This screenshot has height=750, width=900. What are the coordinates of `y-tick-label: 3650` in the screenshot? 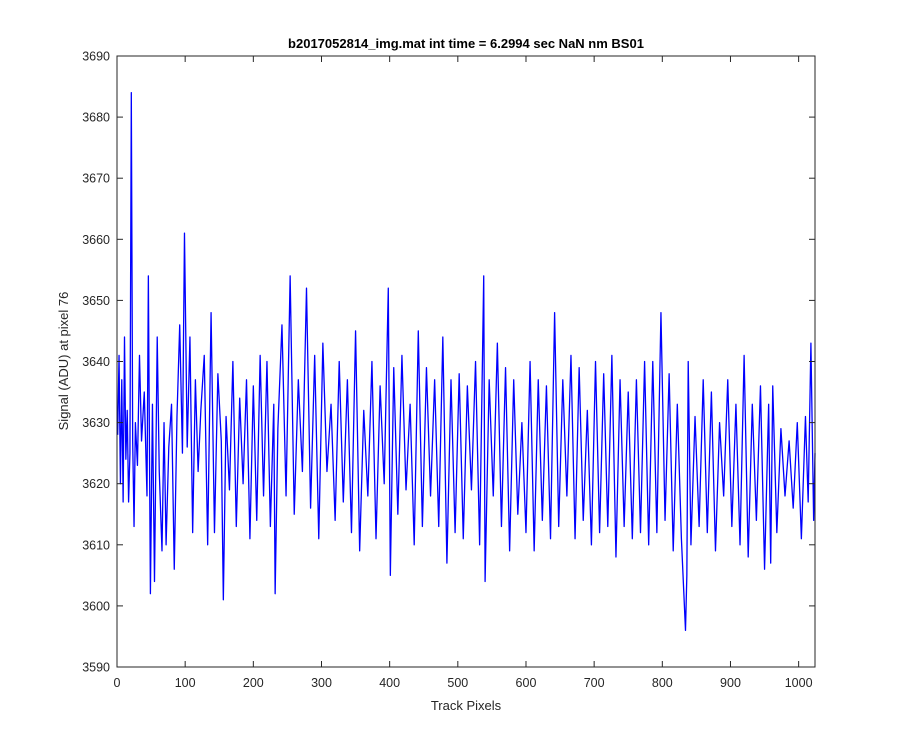 It's located at (96, 301).